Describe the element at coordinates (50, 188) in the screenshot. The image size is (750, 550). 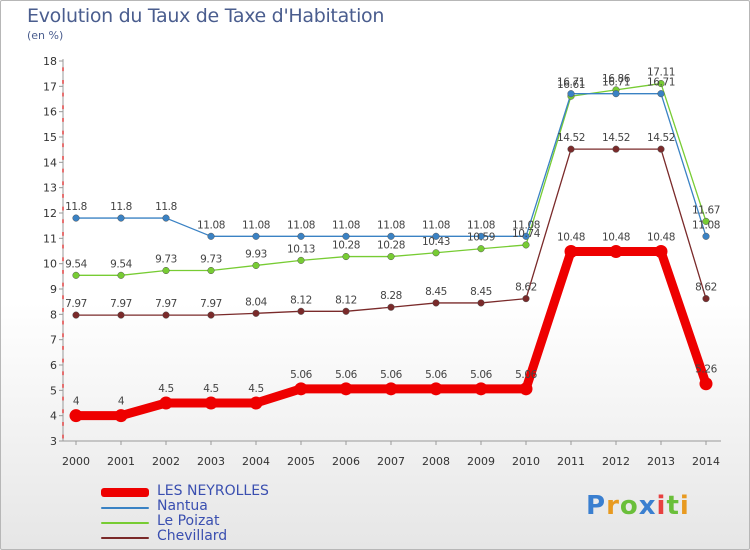
I see `y-tick-label: 13` at that location.